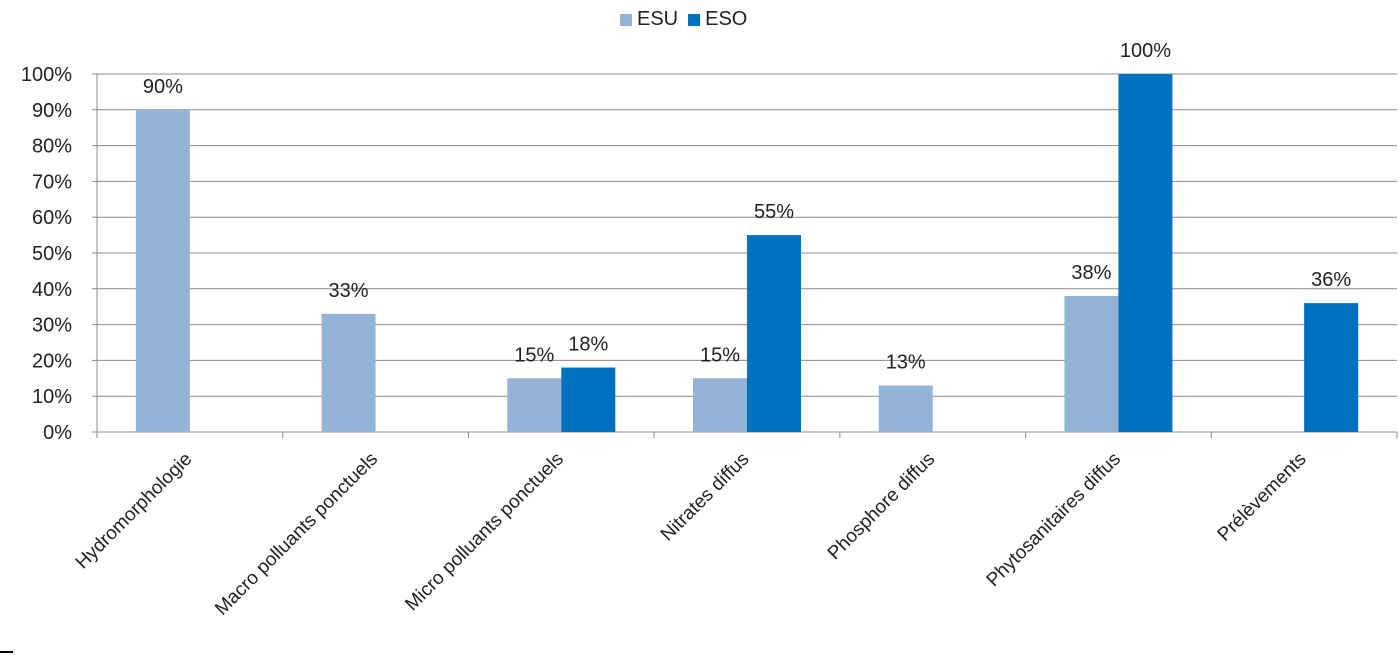 The height and width of the screenshot is (668, 1399). I want to click on x-category-label: Micro polluants ponctuels, so click(484, 532).